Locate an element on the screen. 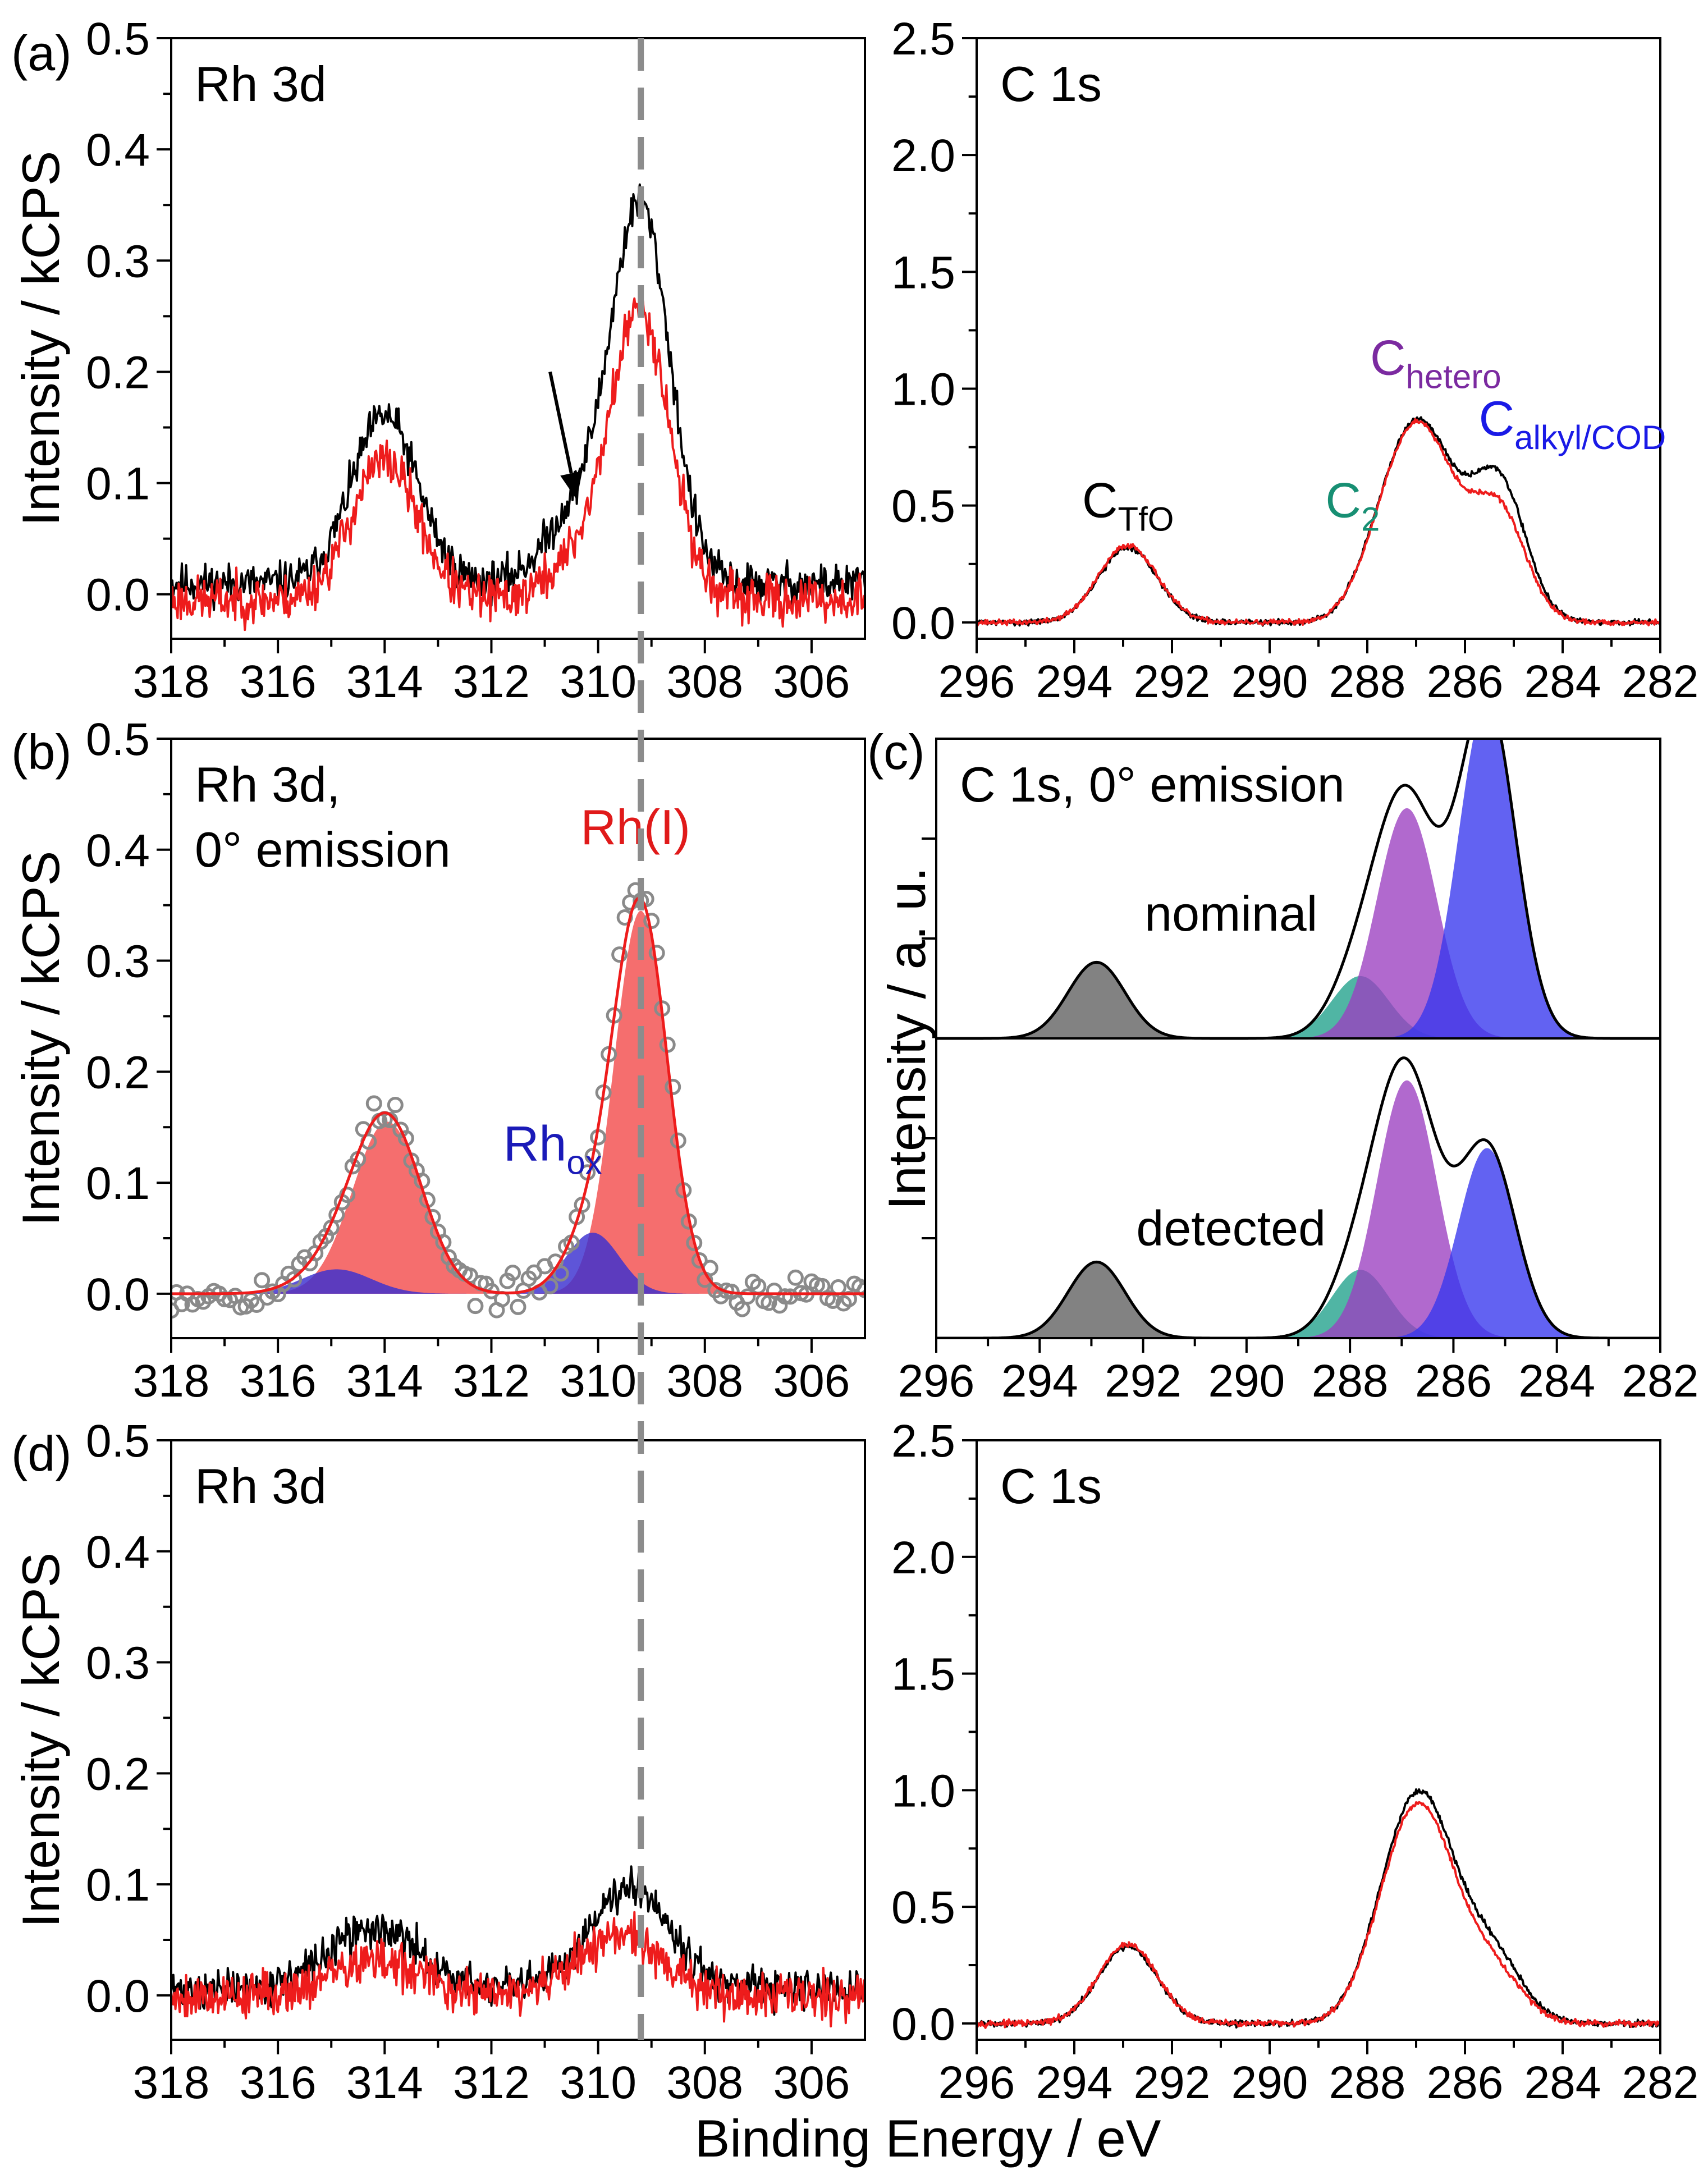 The image size is (1708, 2170). y-tick-label: 0.2 is located at coordinates (118, 372).